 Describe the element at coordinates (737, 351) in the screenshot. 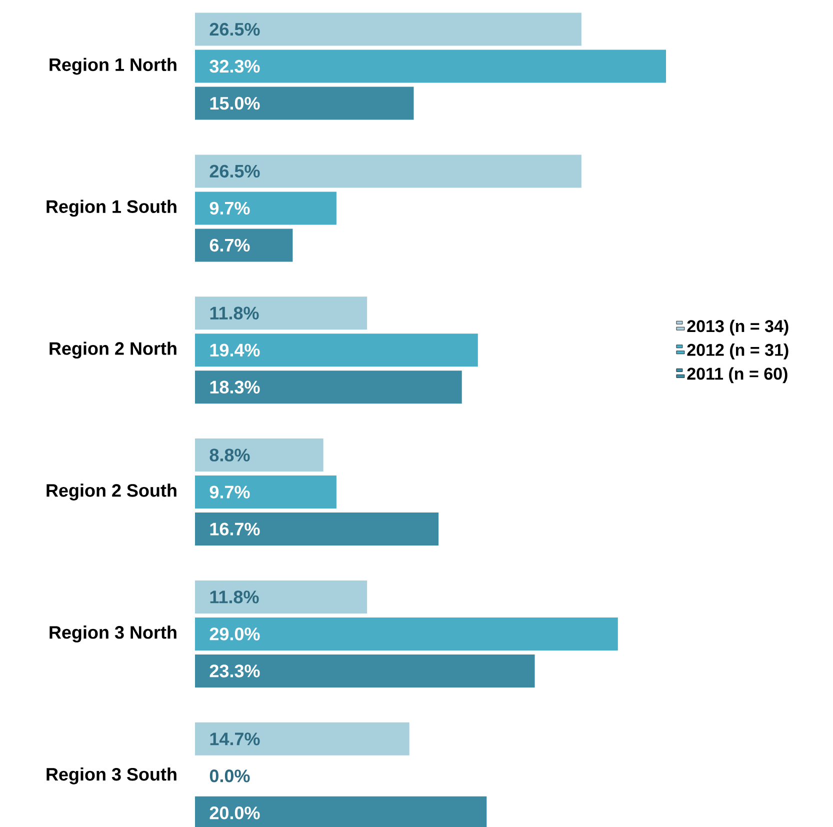

I see `legend-label: 2012 (n = 31)` at that location.